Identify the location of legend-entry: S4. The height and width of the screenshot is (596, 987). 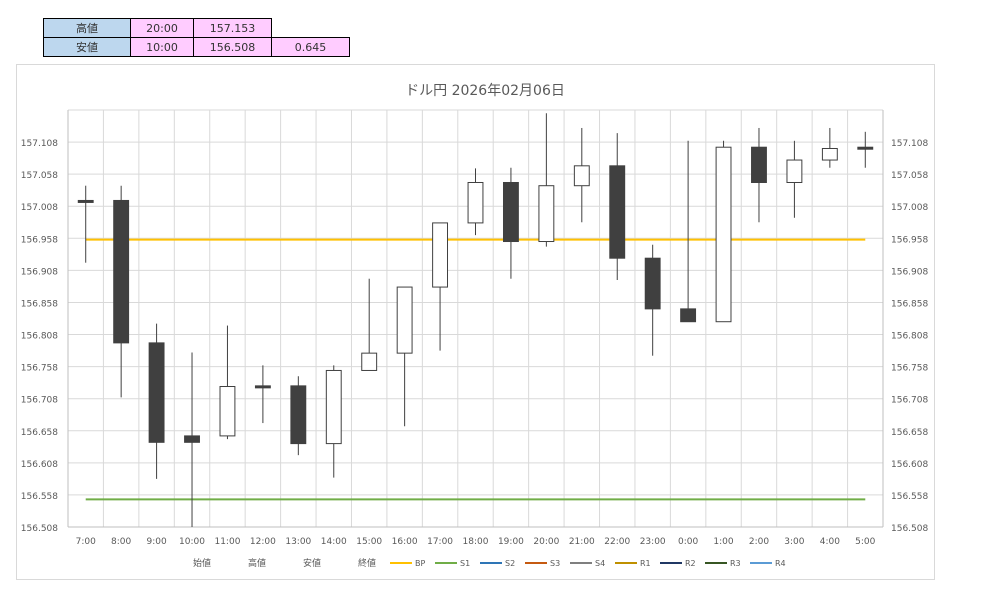
(600, 563).